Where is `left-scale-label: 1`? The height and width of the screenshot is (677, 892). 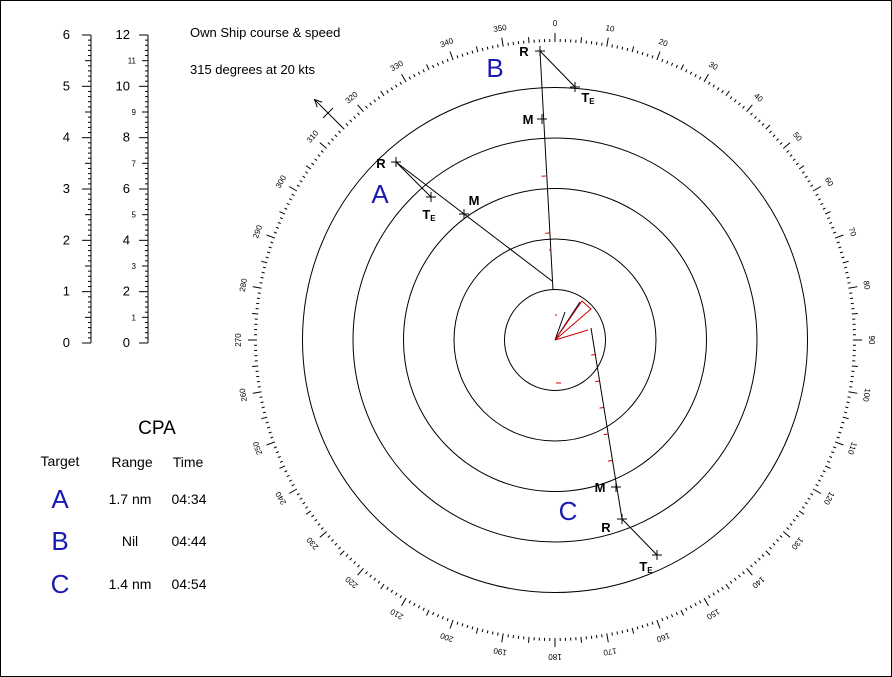 left-scale-label: 1 is located at coordinates (66, 291).